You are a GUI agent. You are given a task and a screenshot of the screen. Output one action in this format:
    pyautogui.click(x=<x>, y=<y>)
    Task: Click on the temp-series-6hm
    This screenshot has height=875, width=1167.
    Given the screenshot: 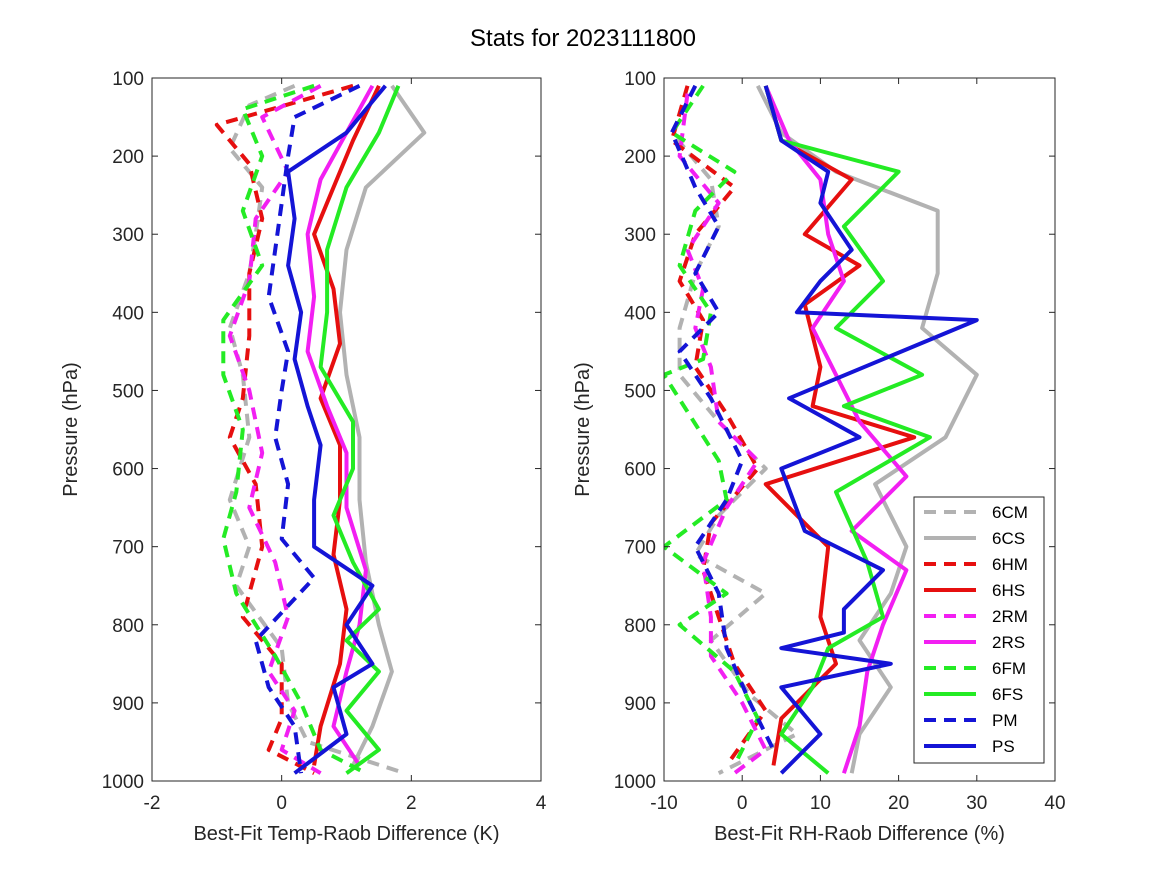 What is the action you would take?
    pyautogui.click(x=284, y=429)
    